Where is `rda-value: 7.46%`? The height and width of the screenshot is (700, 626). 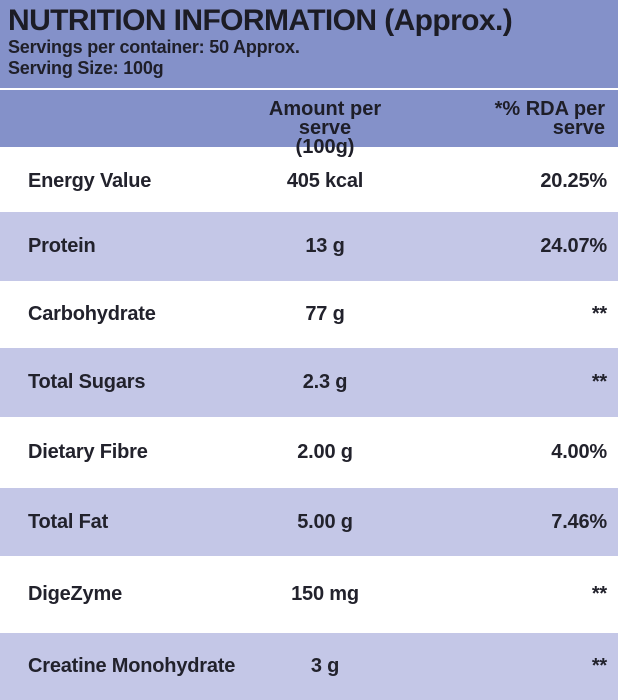
rda-value: 7.46% is located at coordinates (579, 521).